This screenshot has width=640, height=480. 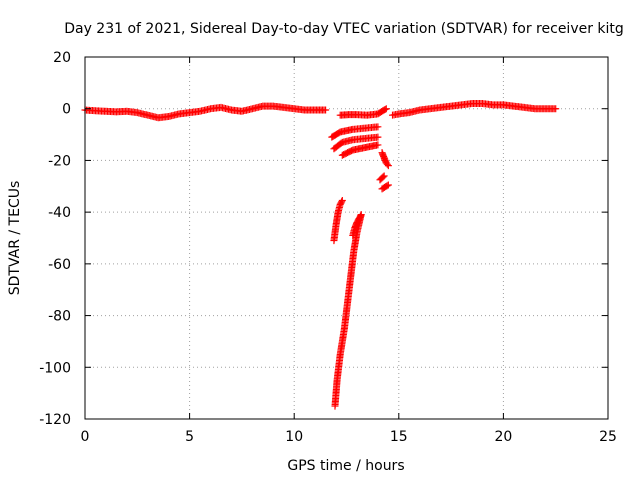 What do you see at coordinates (66, 110) in the screenshot?
I see `y-tick-label: 0` at bounding box center [66, 110].